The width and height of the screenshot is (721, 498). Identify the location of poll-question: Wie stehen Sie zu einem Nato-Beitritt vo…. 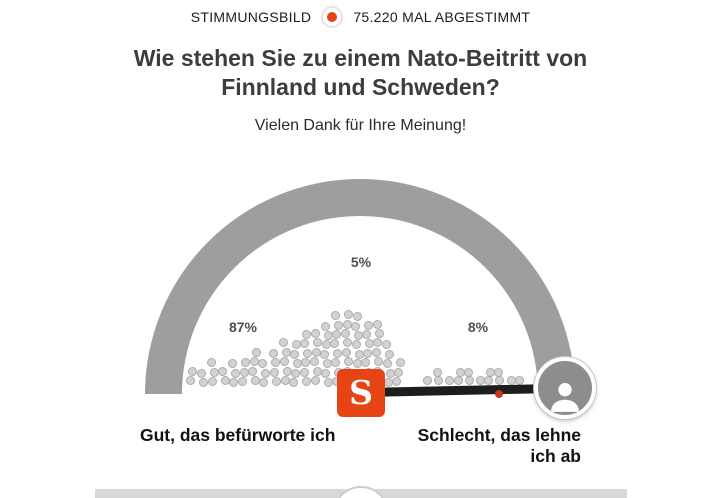
(360, 73).